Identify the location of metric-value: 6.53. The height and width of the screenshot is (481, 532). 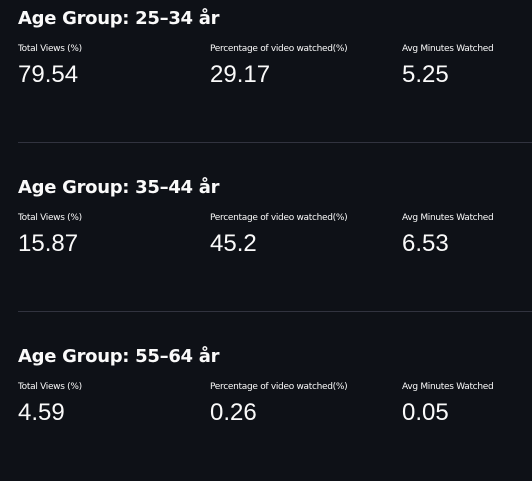
(425, 243).